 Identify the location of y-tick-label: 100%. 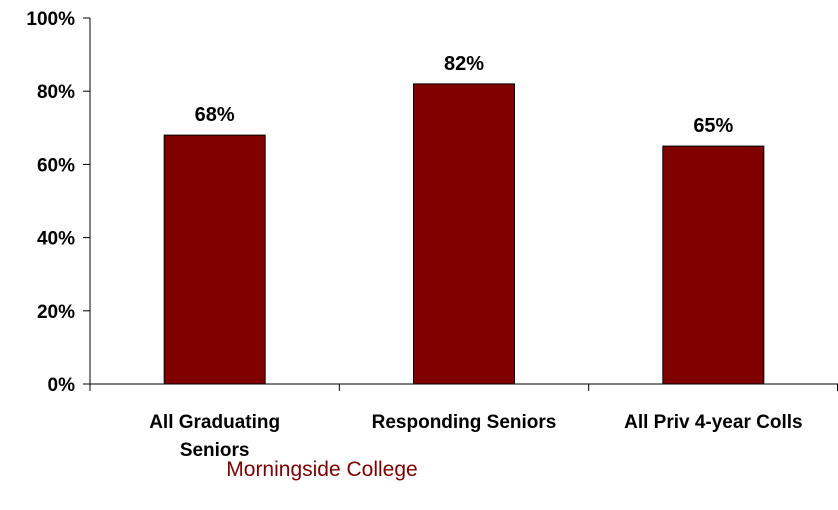
(50, 19).